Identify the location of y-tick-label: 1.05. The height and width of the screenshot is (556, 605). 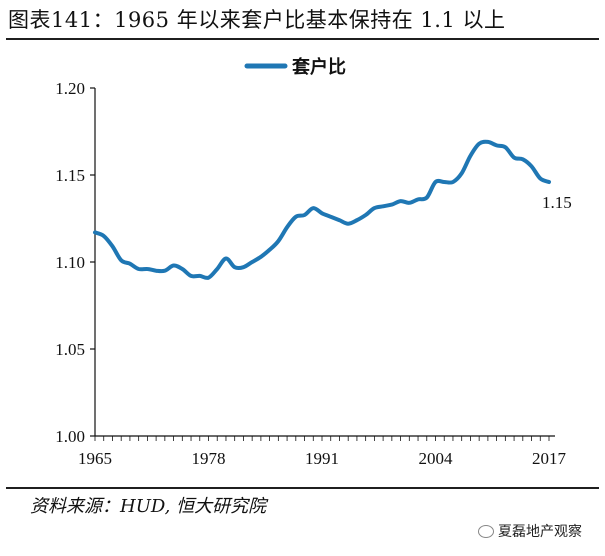
(70, 349).